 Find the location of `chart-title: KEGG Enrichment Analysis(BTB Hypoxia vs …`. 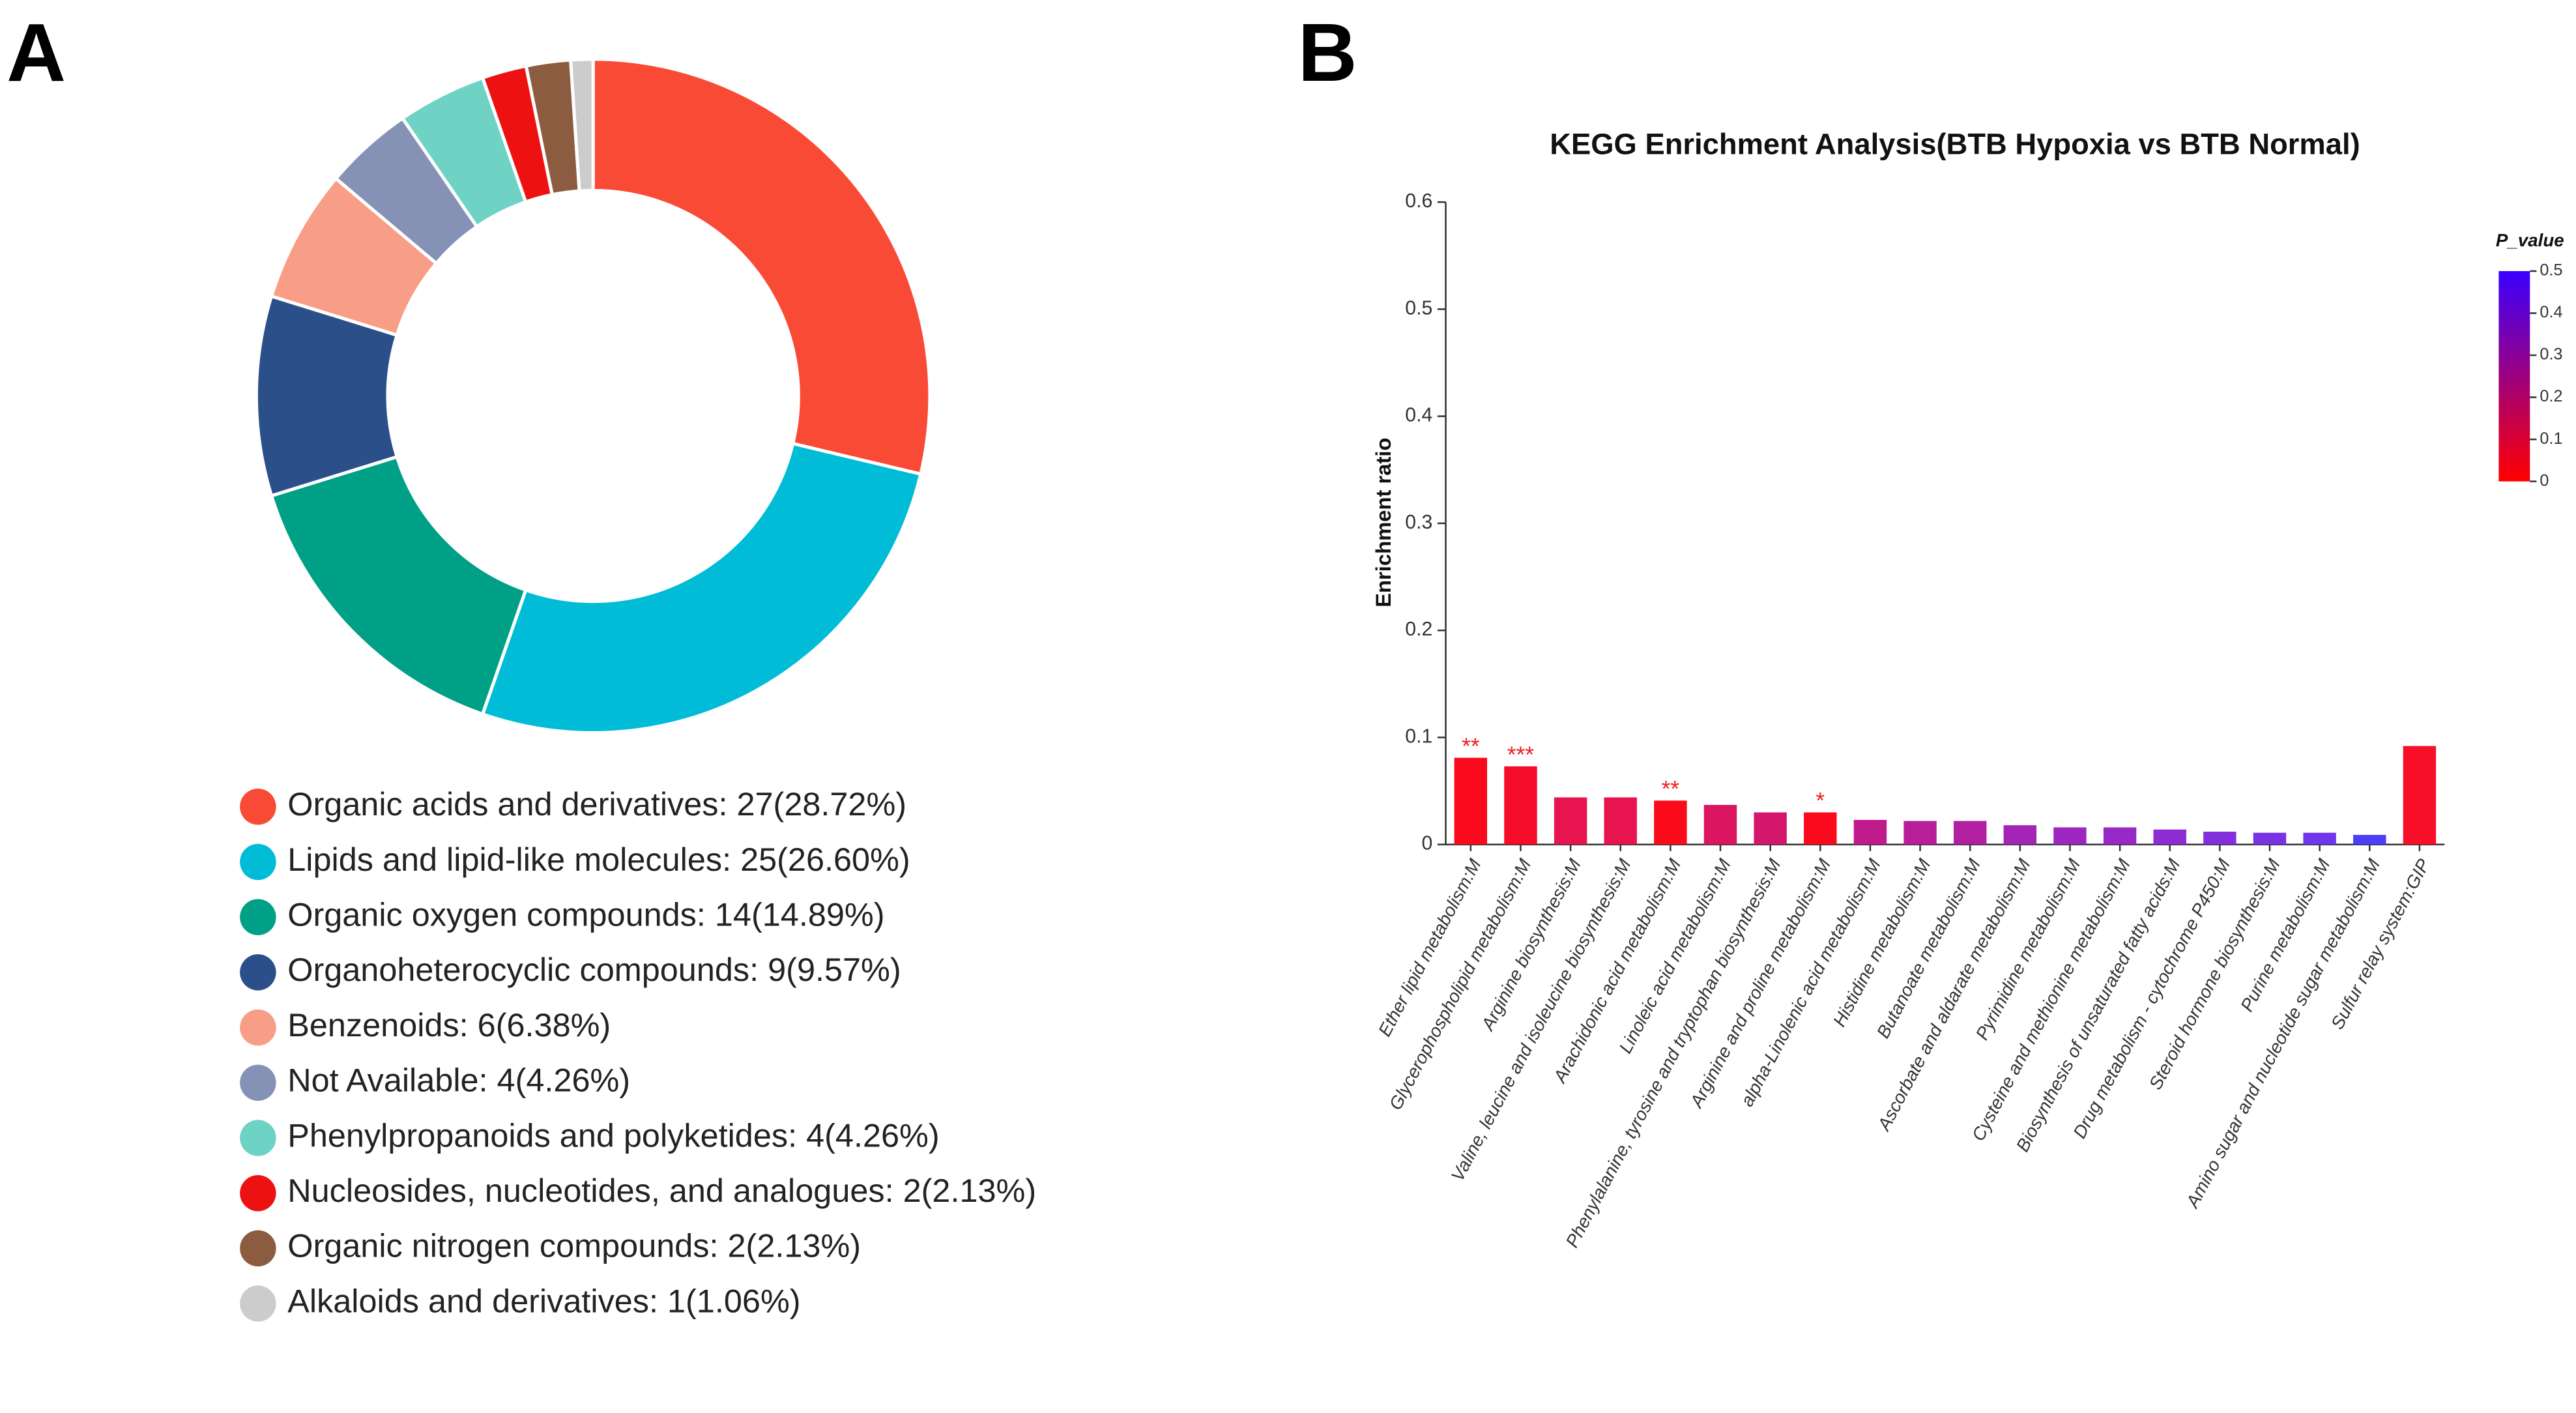

chart-title: KEGG Enrichment Analysis(BTB Hypoxia vs … is located at coordinates (1955, 144).